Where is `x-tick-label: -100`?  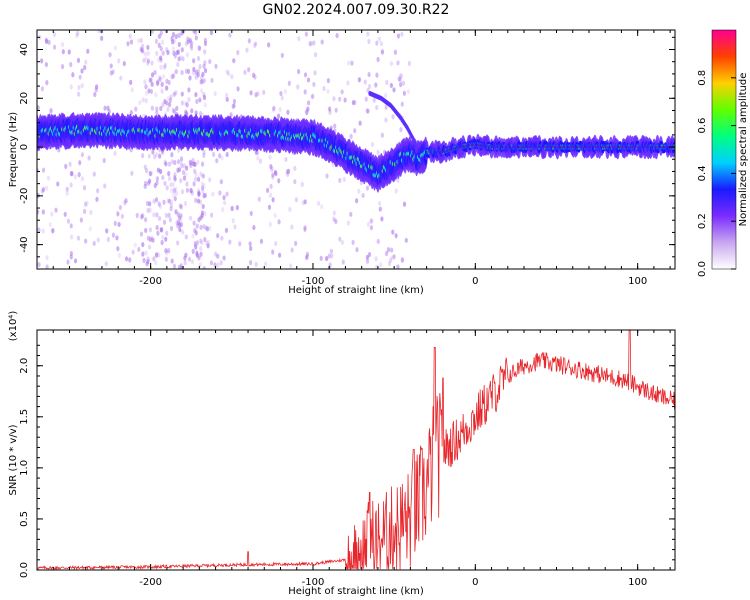
x-tick-label: -100 is located at coordinates (313, 281).